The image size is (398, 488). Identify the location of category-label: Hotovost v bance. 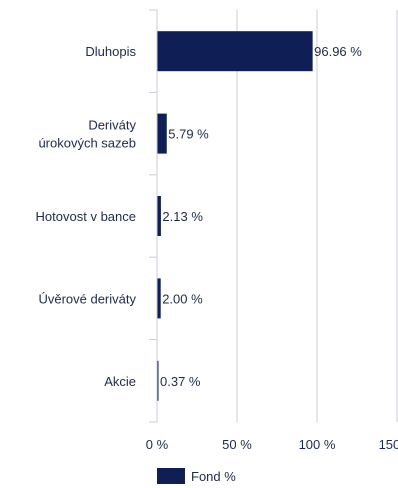
(86, 216).